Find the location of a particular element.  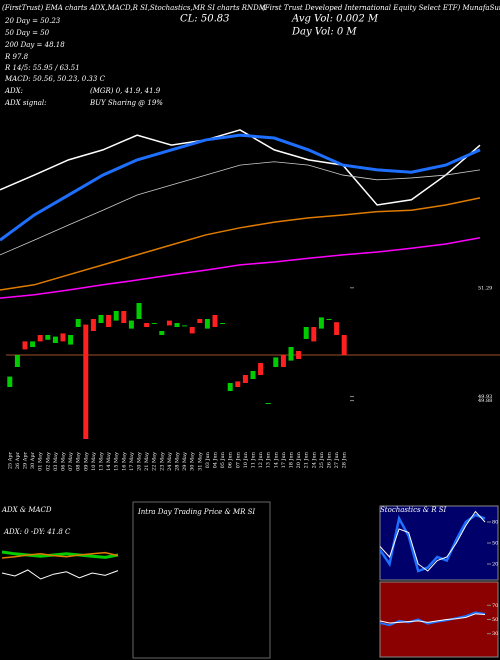

y-tick-label: 51.29 is located at coordinates (485, 288).